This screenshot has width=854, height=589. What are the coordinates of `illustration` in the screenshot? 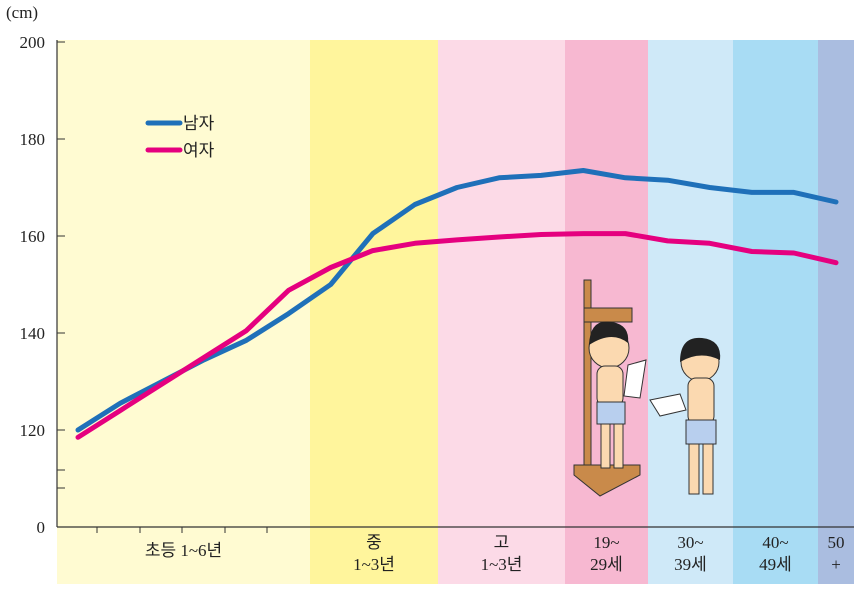 It's located at (647, 388).